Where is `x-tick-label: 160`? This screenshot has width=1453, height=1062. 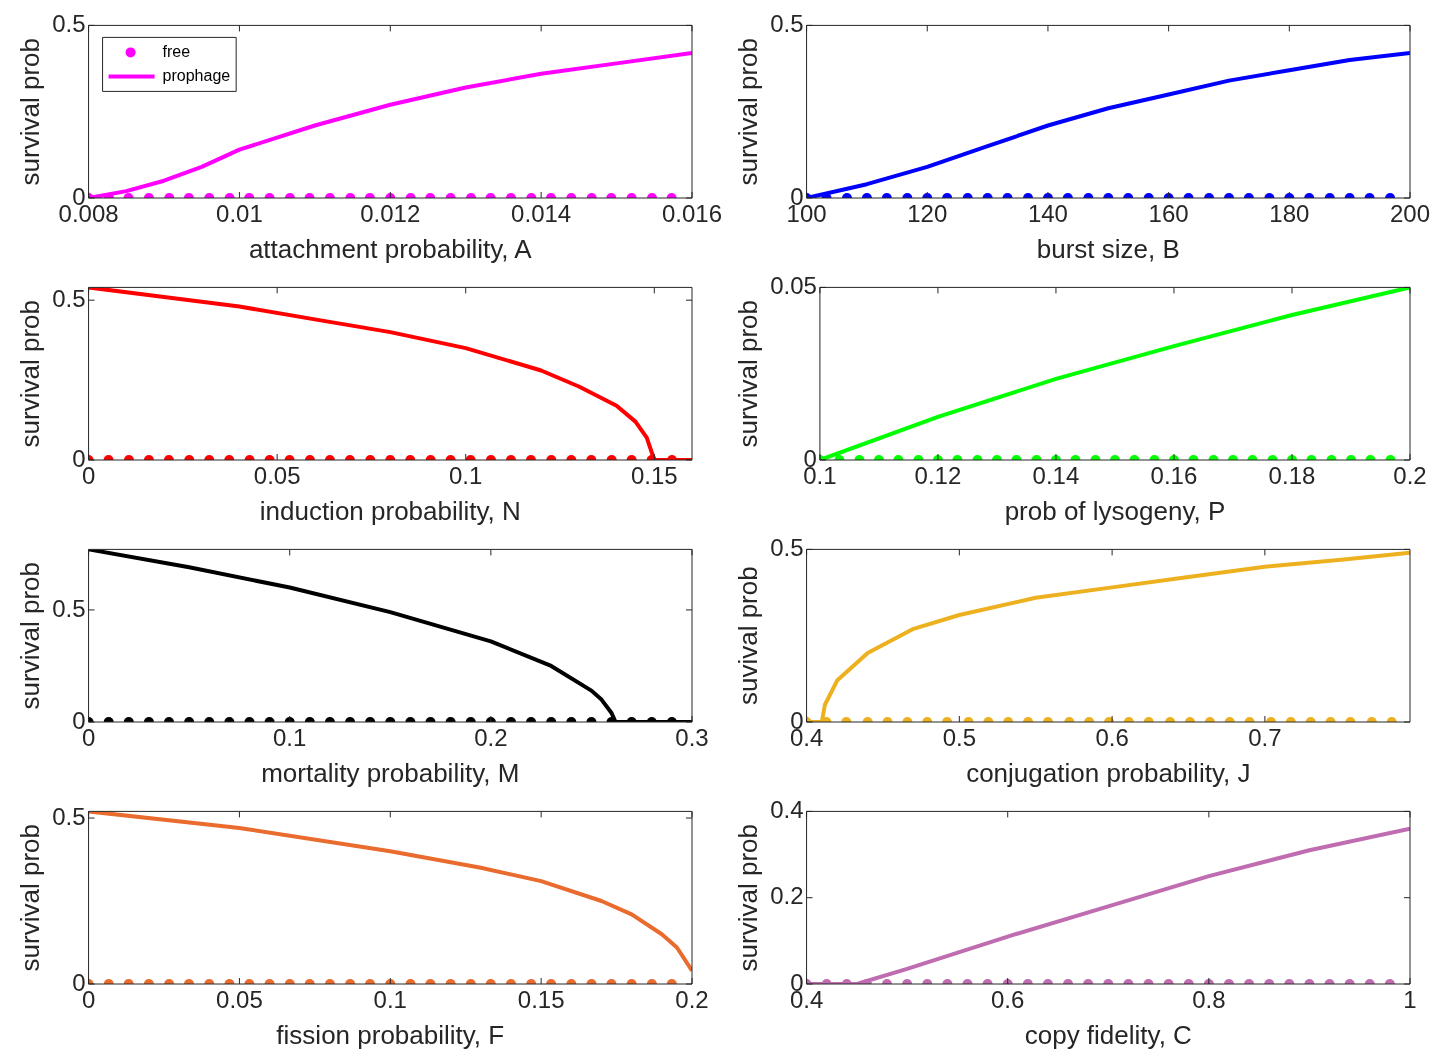 x-tick-label: 160 is located at coordinates (1168, 214).